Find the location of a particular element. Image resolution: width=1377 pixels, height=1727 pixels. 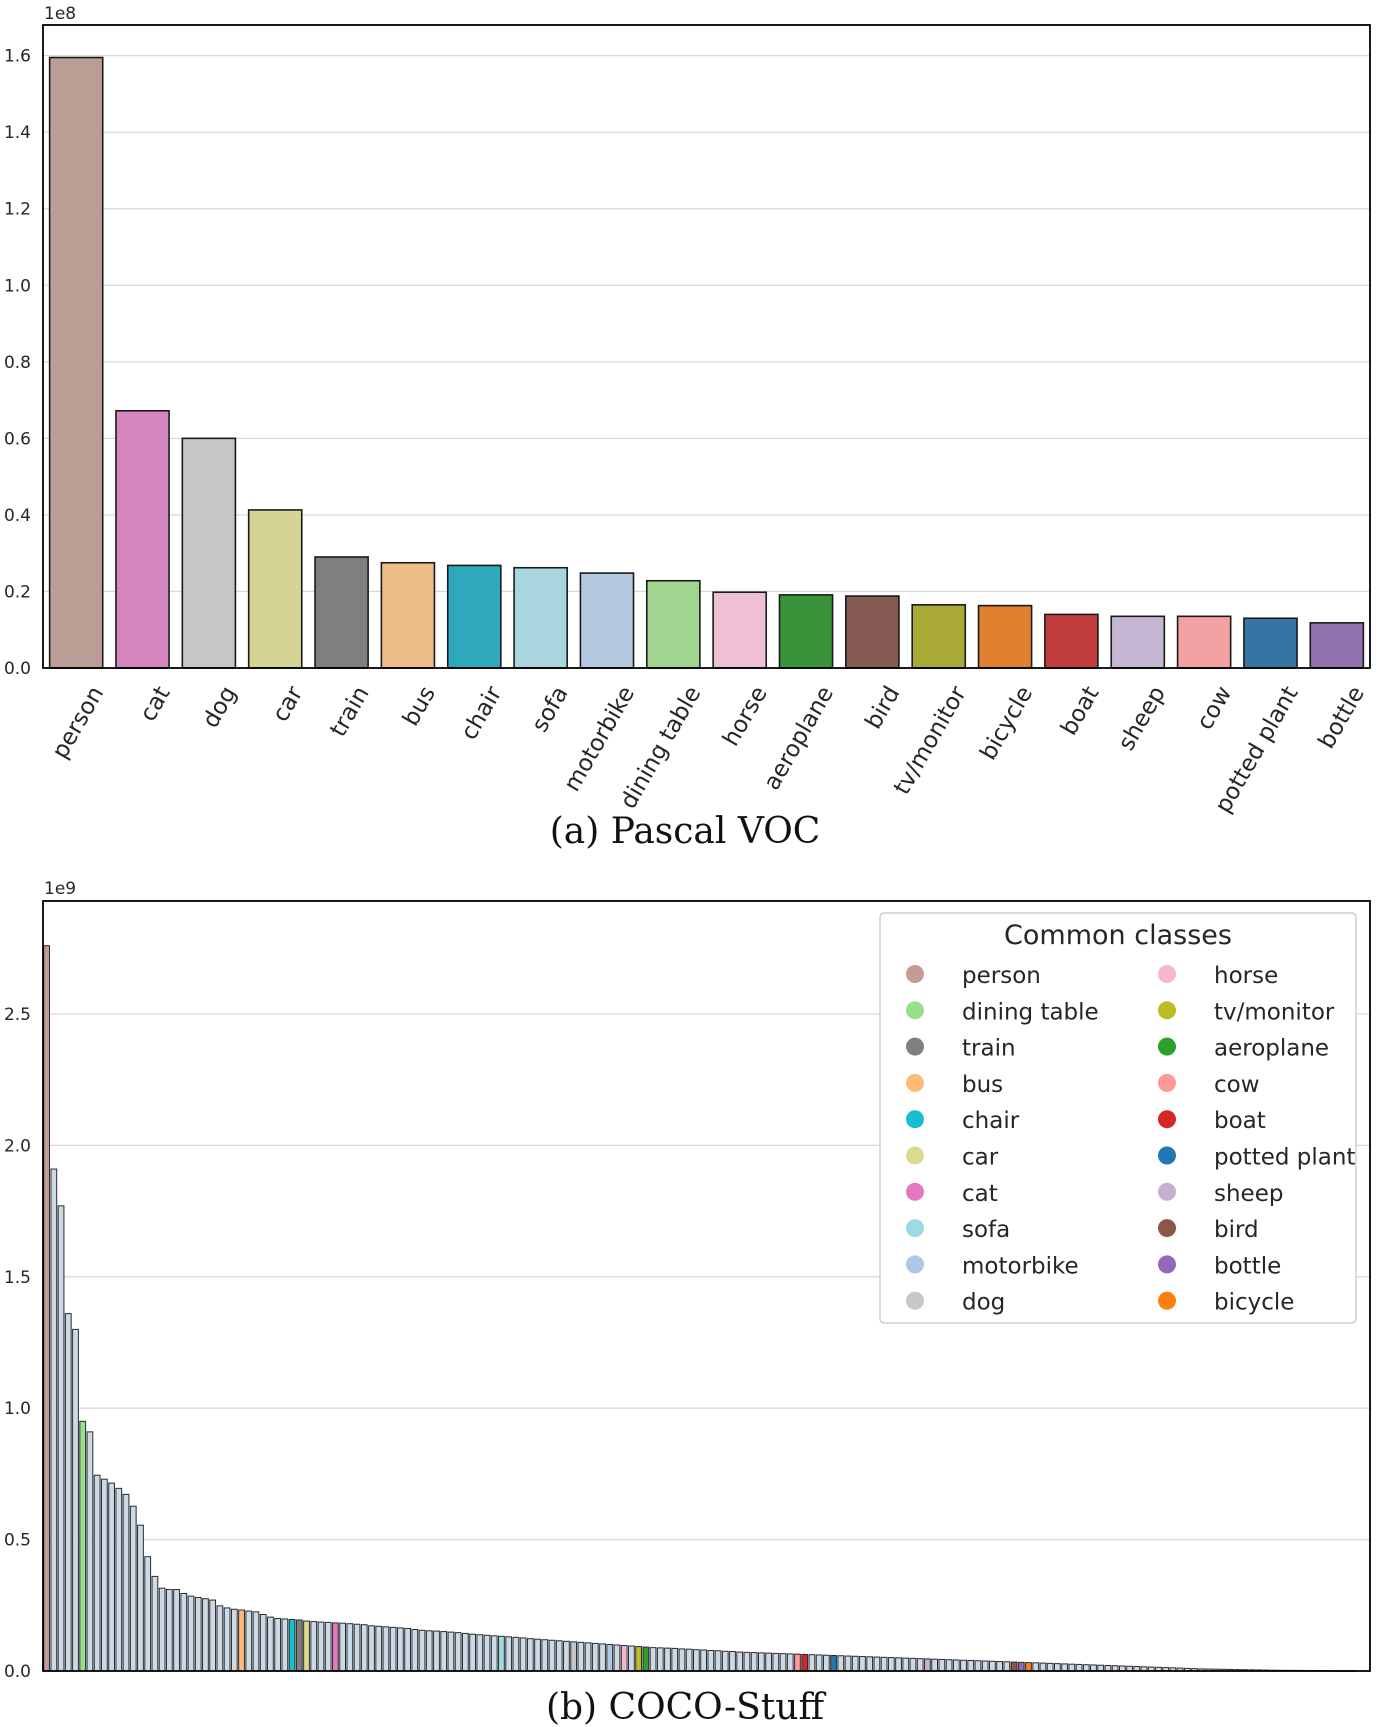

x-tick-label: bottle is located at coordinates (1342, 717).